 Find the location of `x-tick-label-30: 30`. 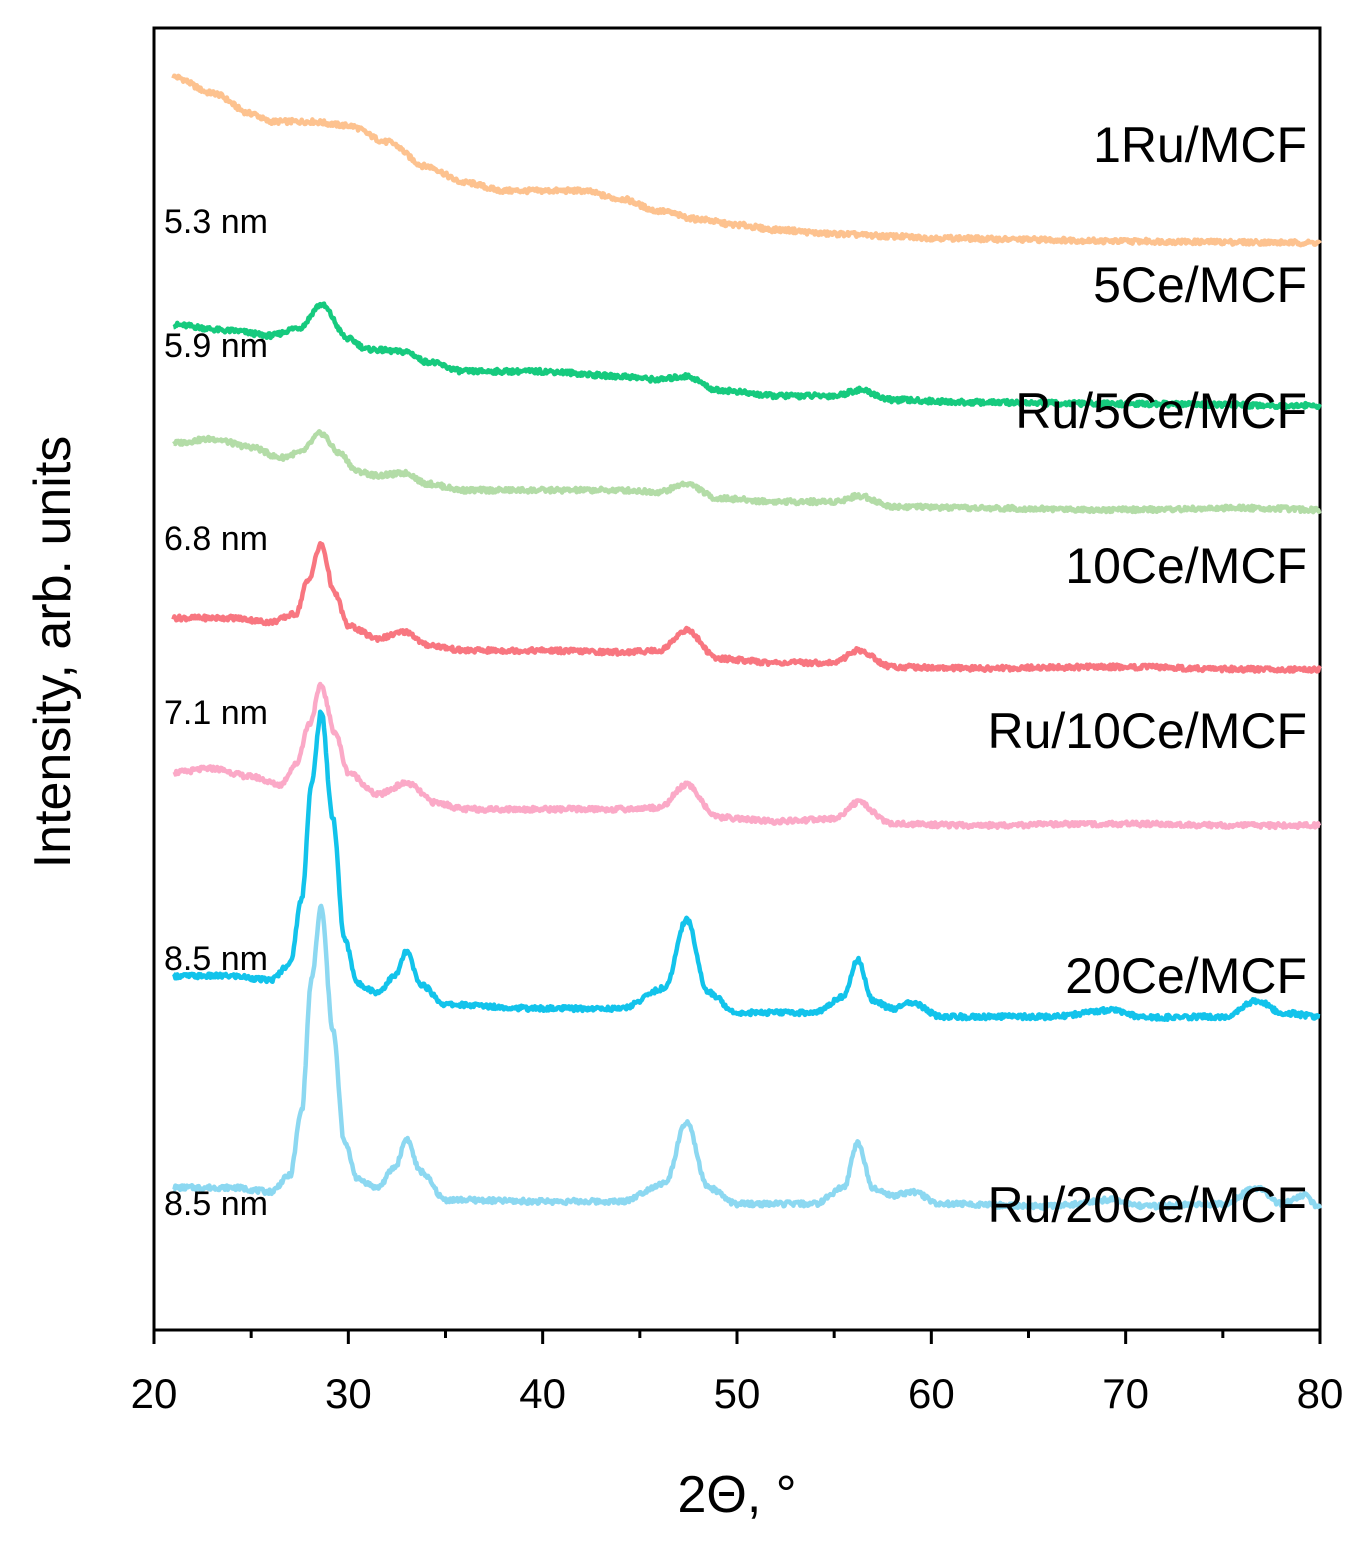

x-tick-label-30: 30 is located at coordinates (348, 1393).